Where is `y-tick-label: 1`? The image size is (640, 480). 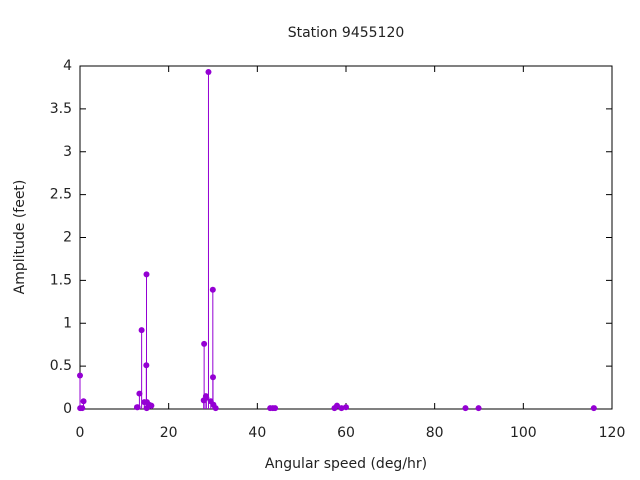
y-tick-label: 1 is located at coordinates (67, 323).